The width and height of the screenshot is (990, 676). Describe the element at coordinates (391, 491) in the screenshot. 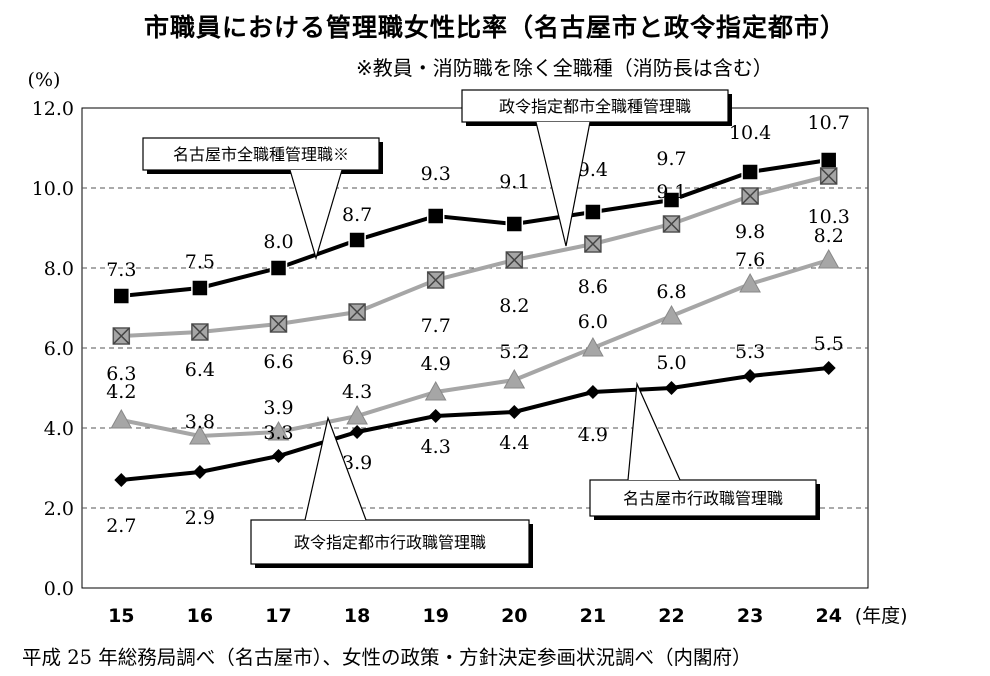

I see `callout-4: 政令指定都市行政職管理職` at that location.